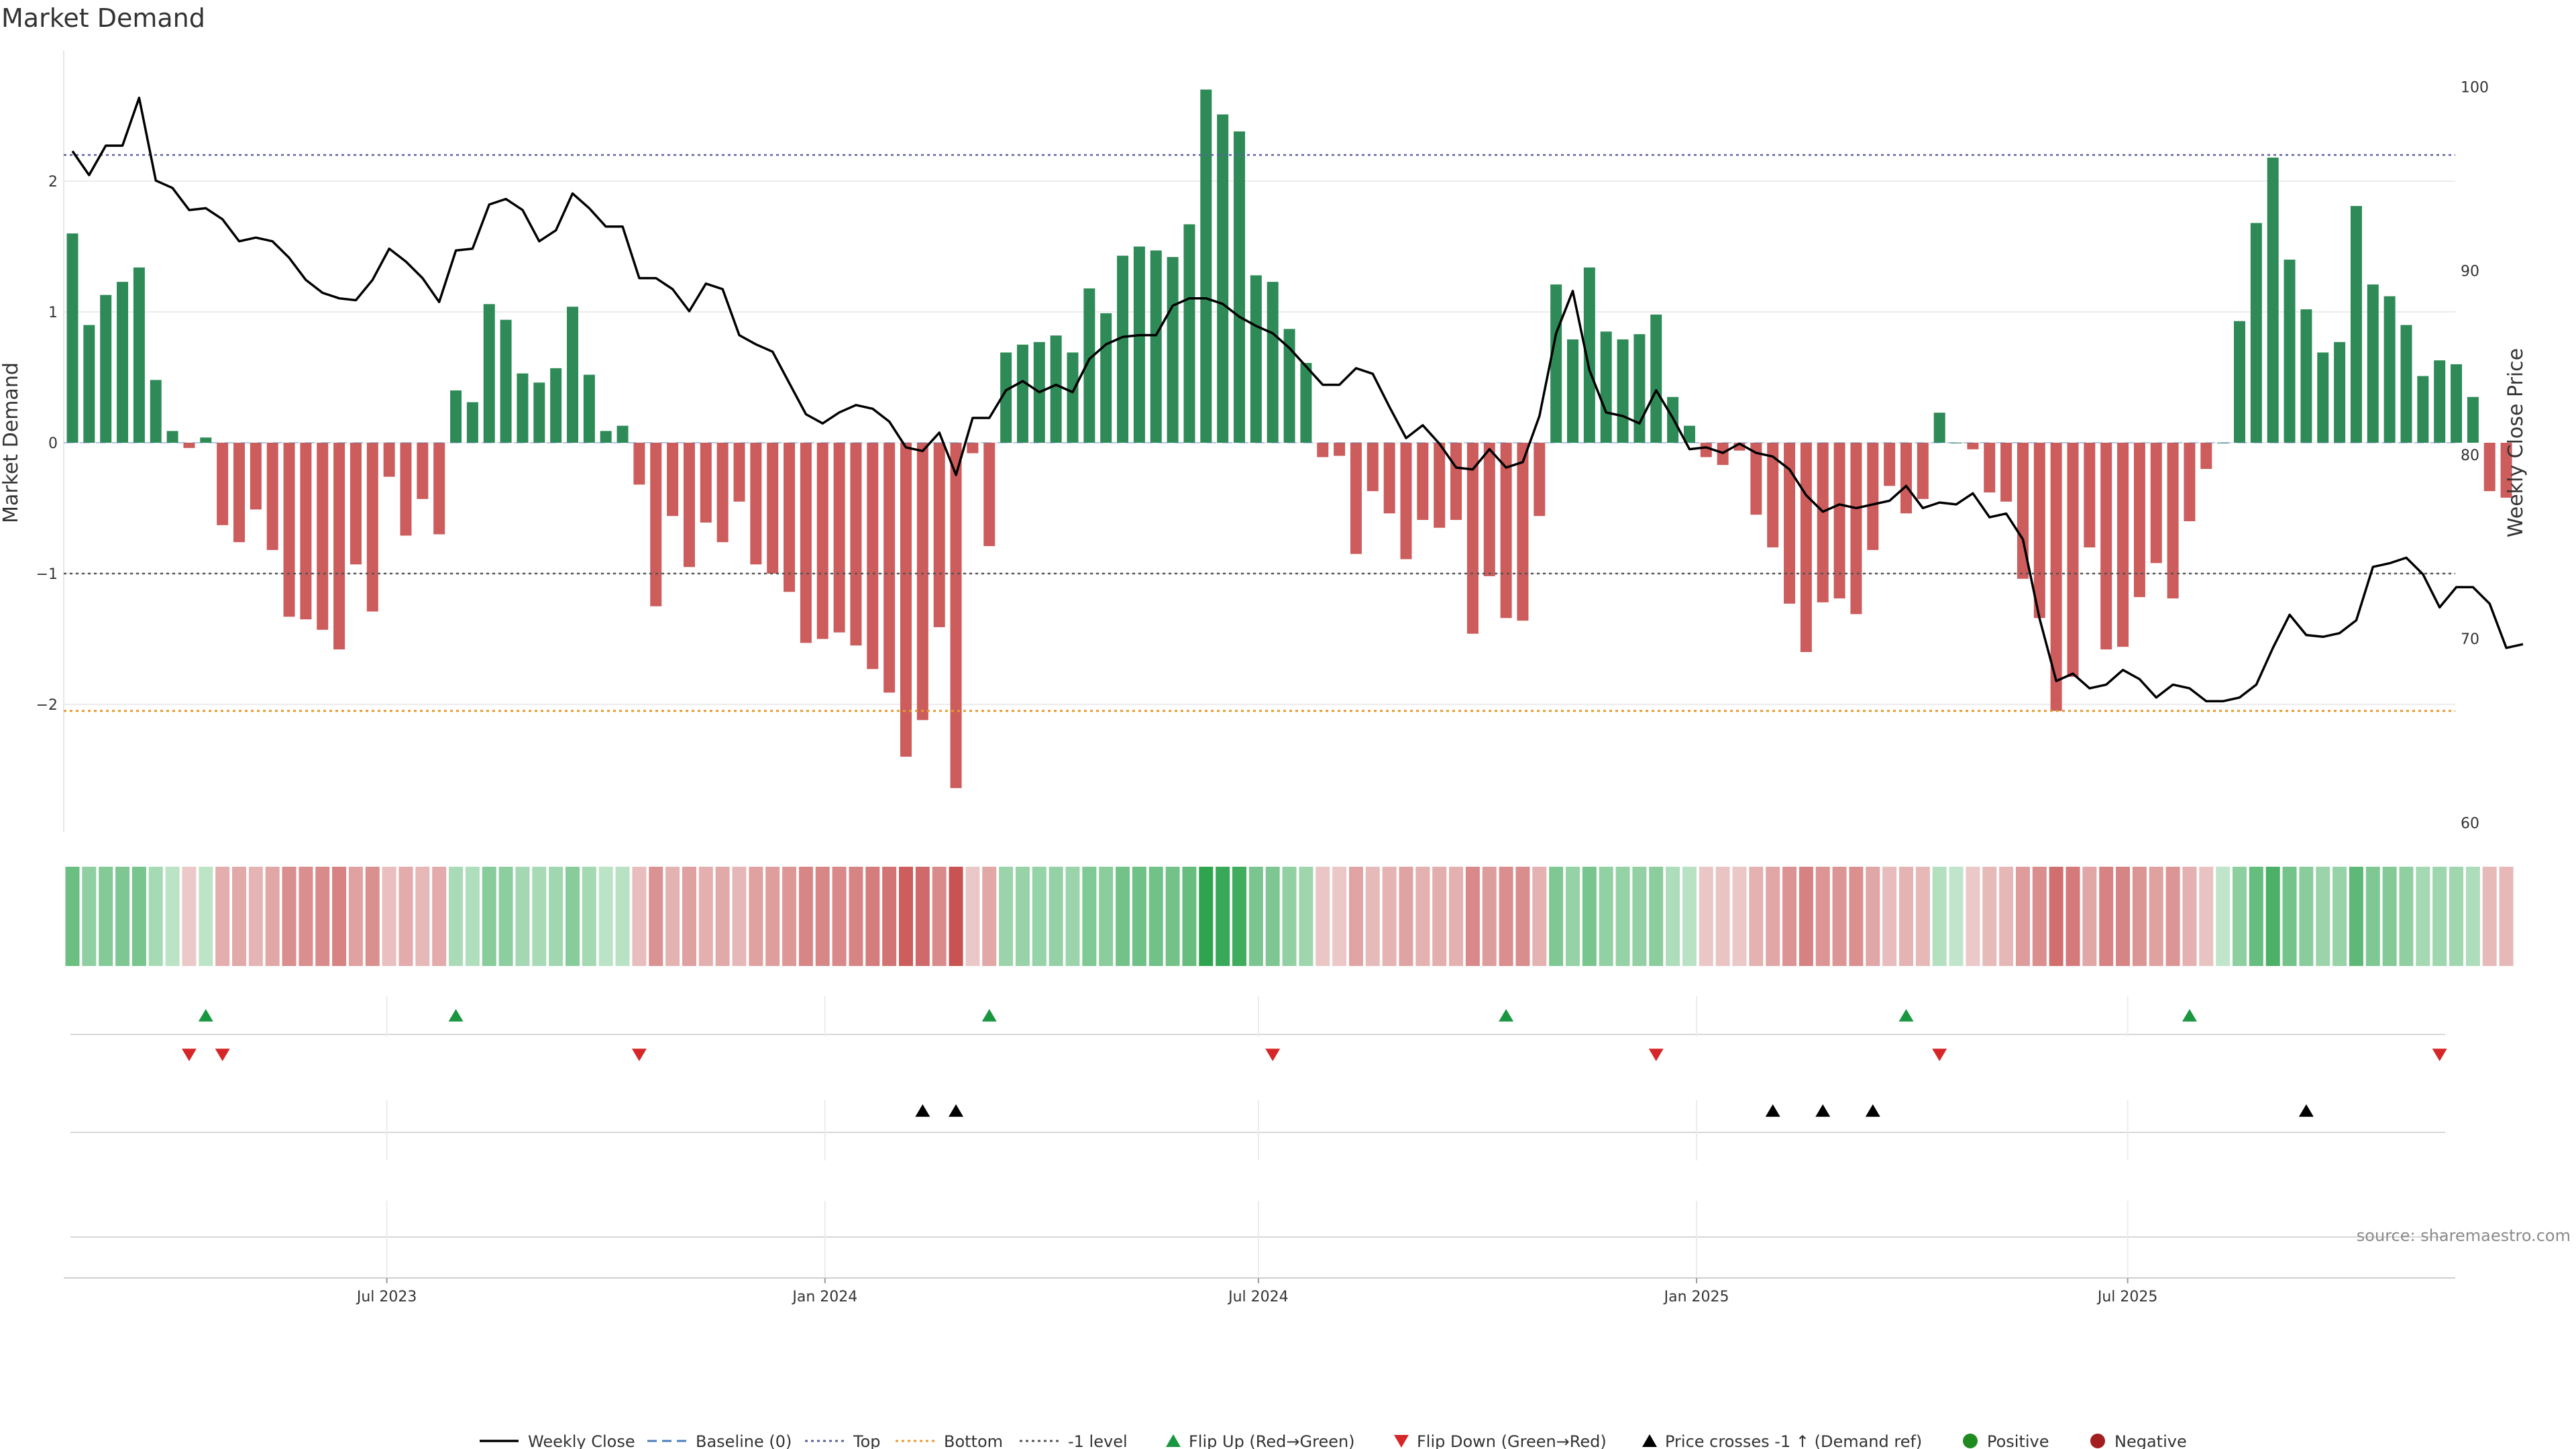 This screenshot has height=1449, width=2576. I want to click on left-tick-label: 1, so click(53, 313).